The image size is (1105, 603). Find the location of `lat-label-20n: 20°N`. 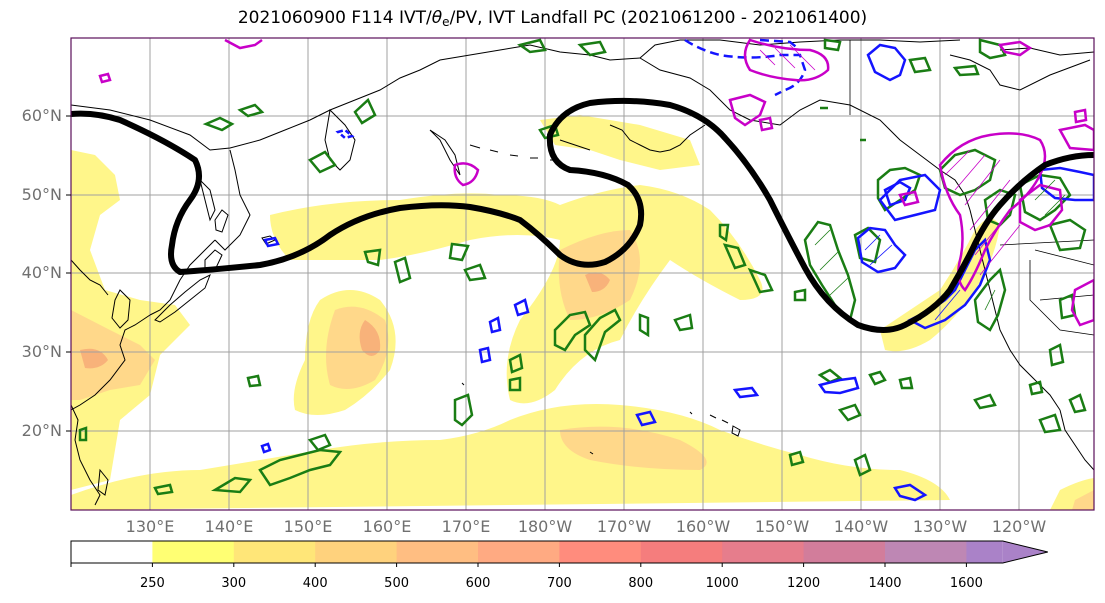

lat-label-20n: 20°N is located at coordinates (41, 430).